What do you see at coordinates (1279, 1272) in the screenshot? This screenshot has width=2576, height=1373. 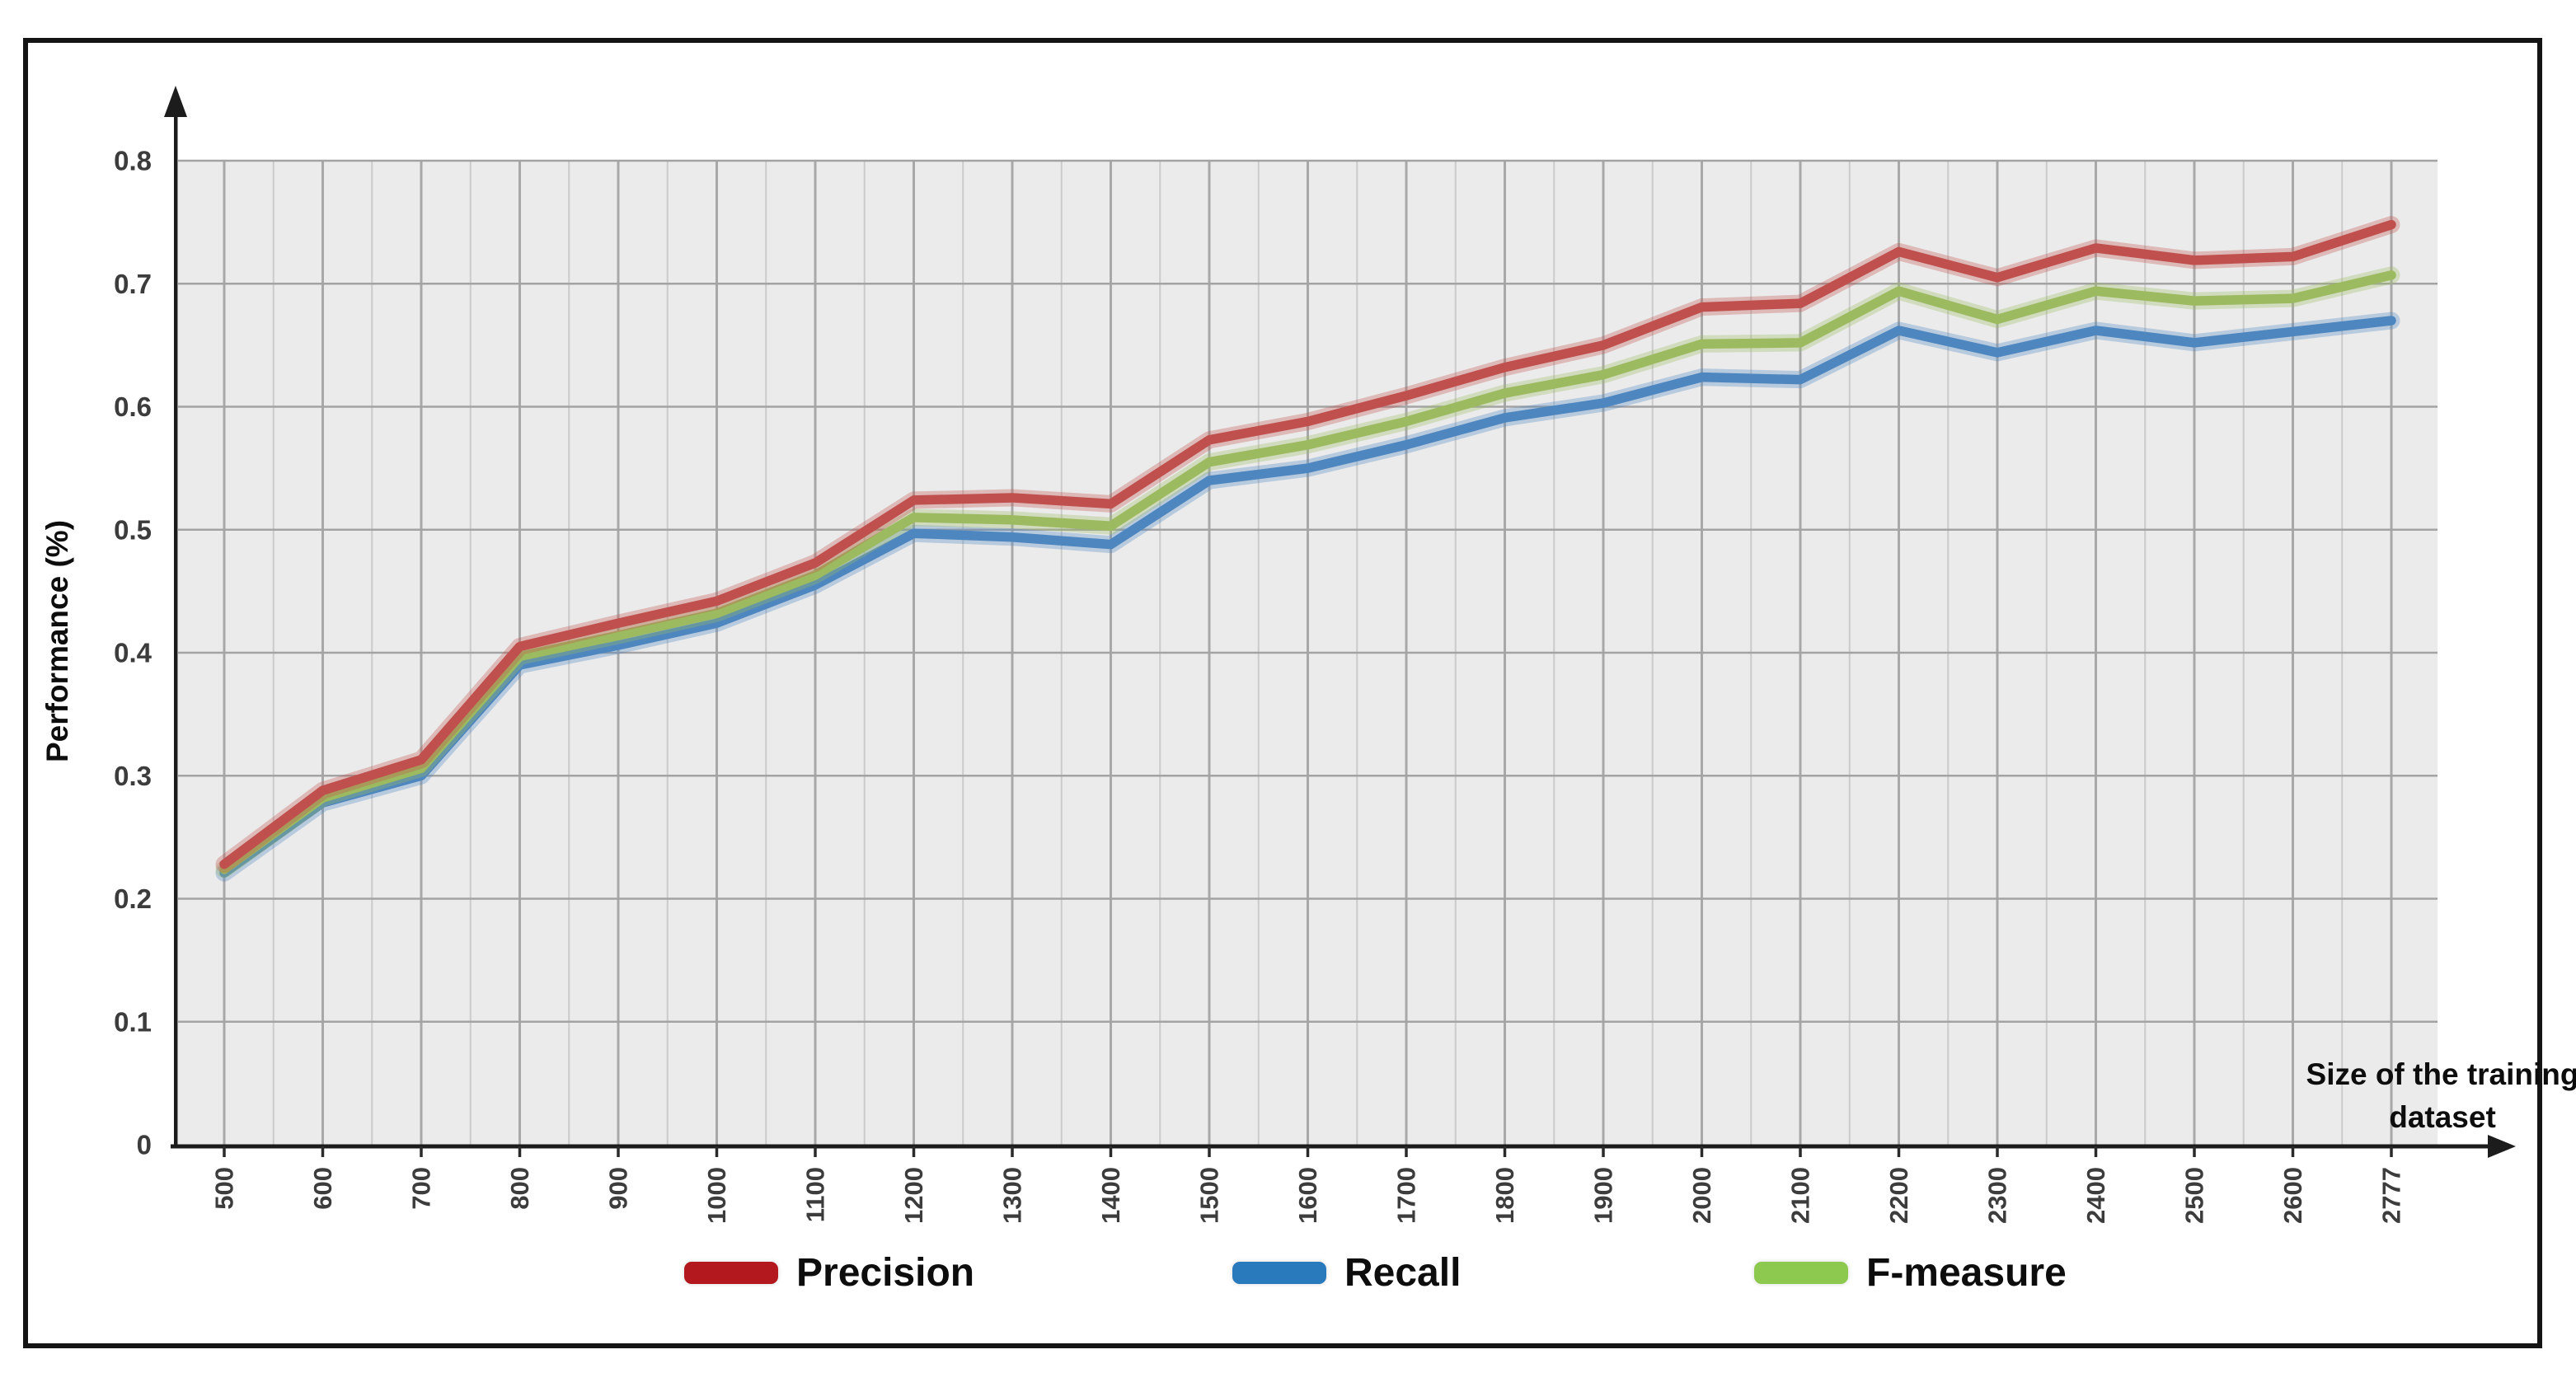 I see `recall-swatch` at bounding box center [1279, 1272].